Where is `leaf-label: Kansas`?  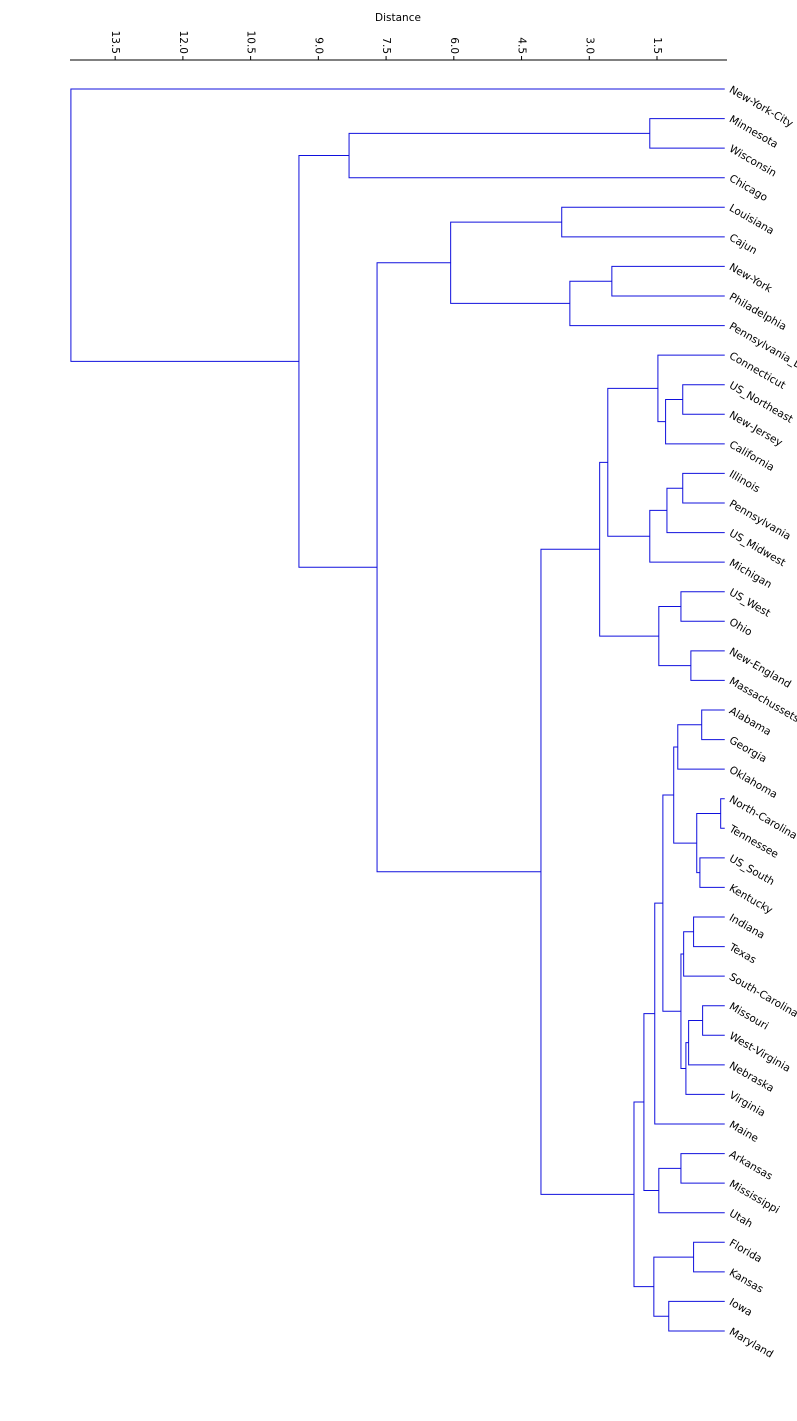 leaf-label: Kansas is located at coordinates (746, 1281).